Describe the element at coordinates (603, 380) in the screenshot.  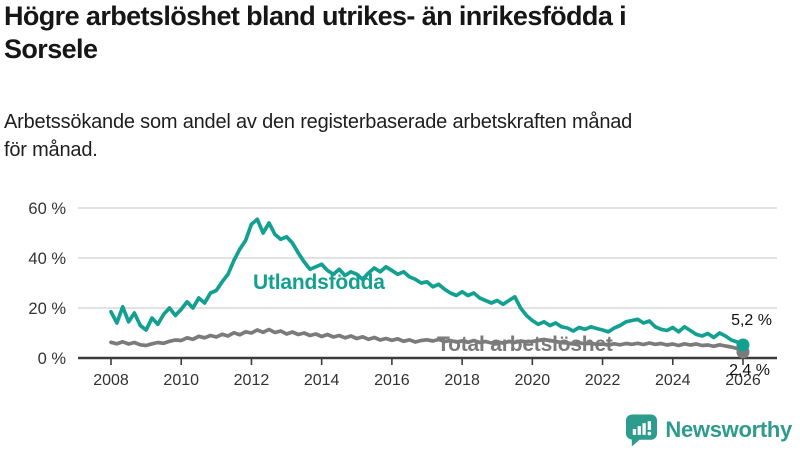
I see `x-axis-label-2022: 2022` at that location.